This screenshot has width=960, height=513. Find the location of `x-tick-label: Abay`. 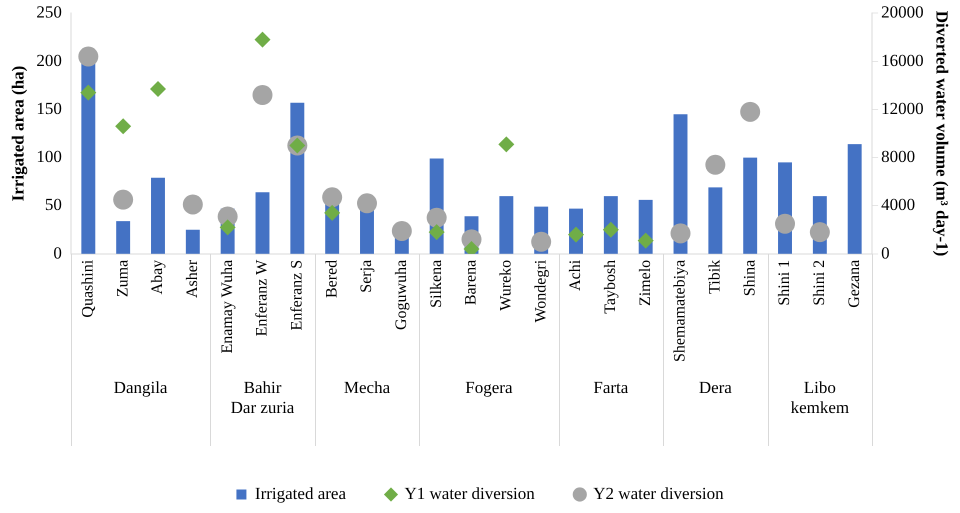

x-tick-label: Abay is located at coordinates (157, 277).